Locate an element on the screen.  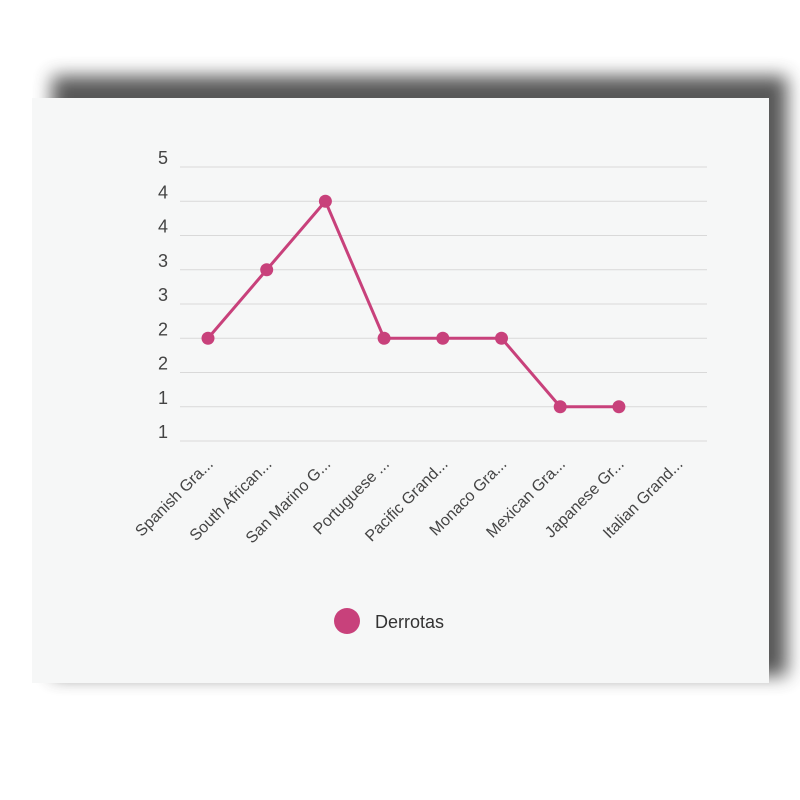
legend-label: Derrotas is located at coordinates (409, 622).